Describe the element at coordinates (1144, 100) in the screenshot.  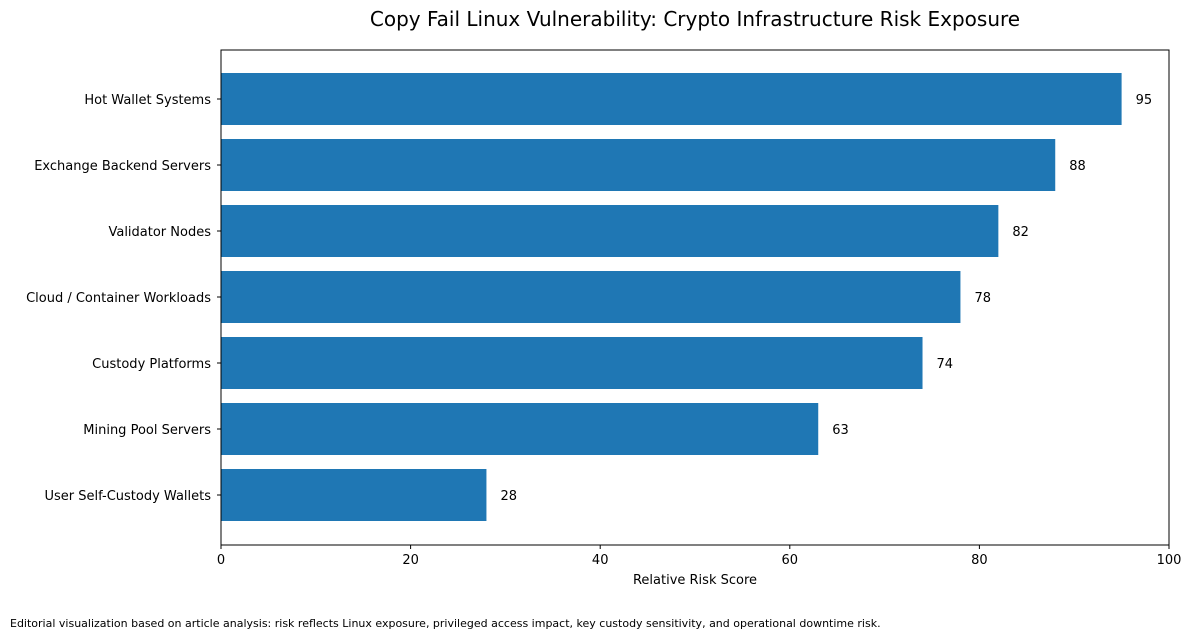
I see `data-label: 95` at that location.